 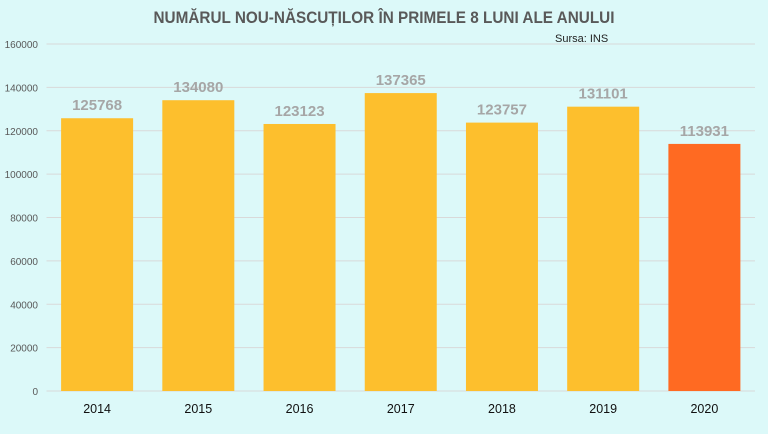 What do you see at coordinates (35, 392) in the screenshot?
I see `y-tick-label: 0` at bounding box center [35, 392].